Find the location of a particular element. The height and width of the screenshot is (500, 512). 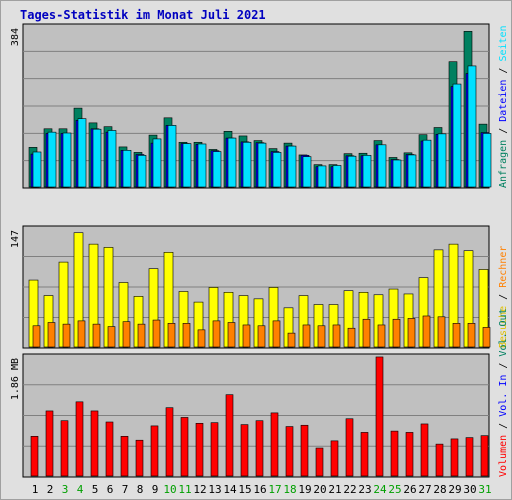

legend-bottom-part-3: / is located at coordinates (503, 366).